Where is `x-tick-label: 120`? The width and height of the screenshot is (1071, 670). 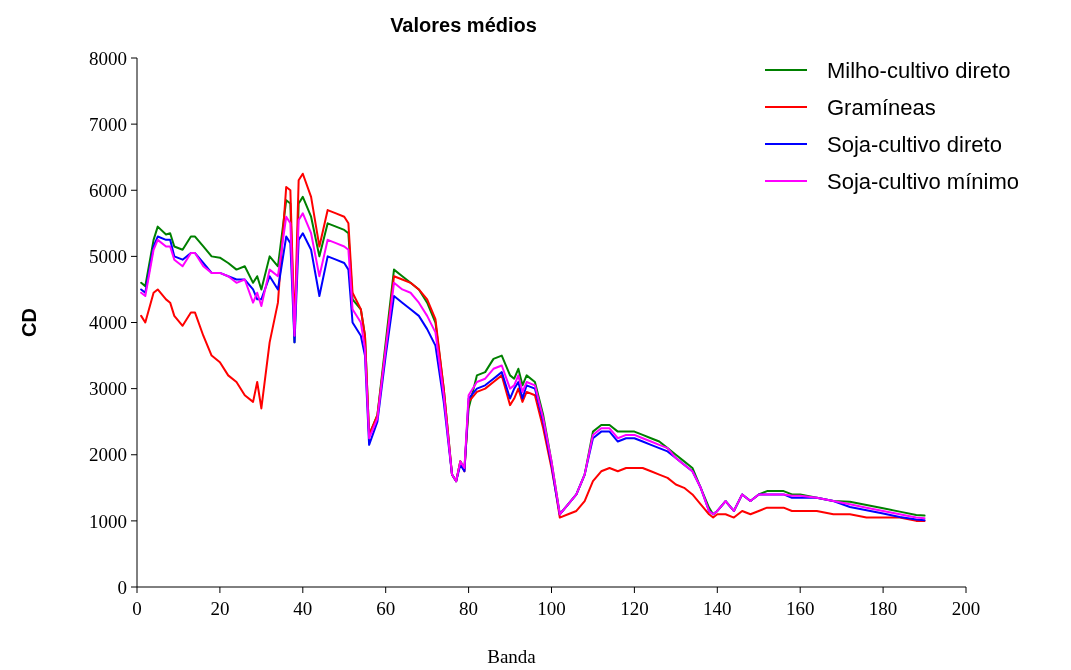
x-tick-label: 120 is located at coordinates (634, 608).